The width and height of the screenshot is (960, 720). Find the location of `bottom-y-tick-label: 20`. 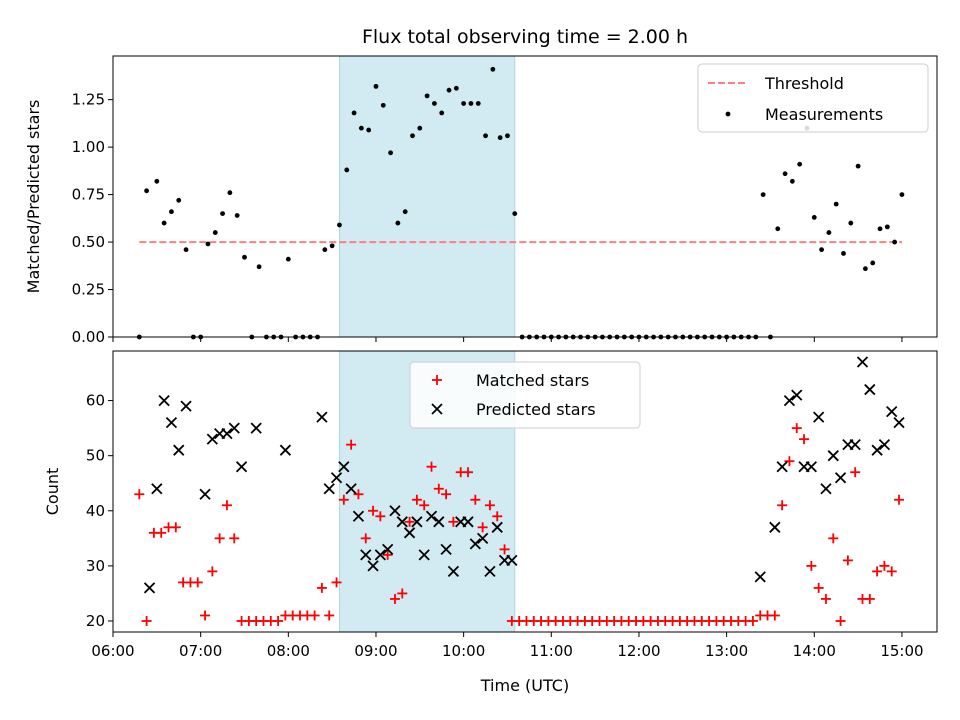

bottom-y-tick-label: 20 is located at coordinates (95, 621).